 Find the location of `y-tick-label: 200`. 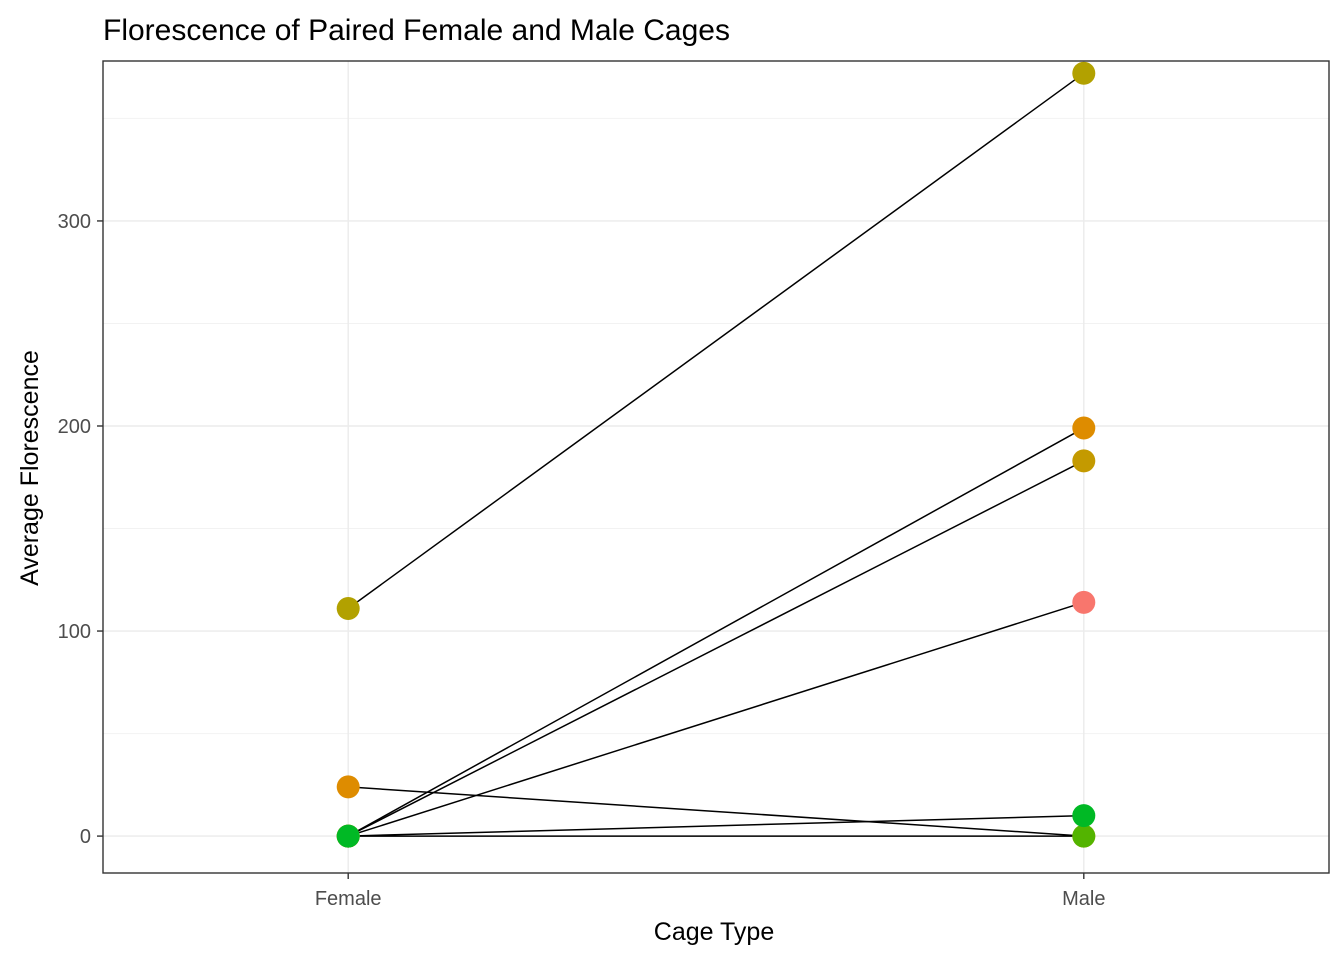

y-tick-label: 200 is located at coordinates (74, 427).